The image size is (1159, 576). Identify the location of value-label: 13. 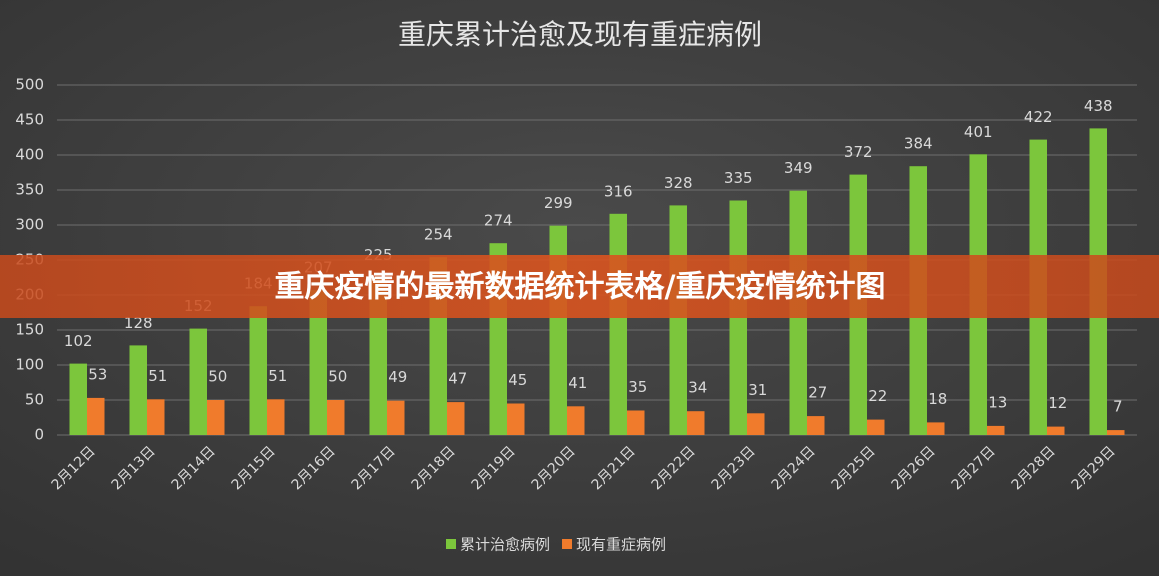
(997, 402).